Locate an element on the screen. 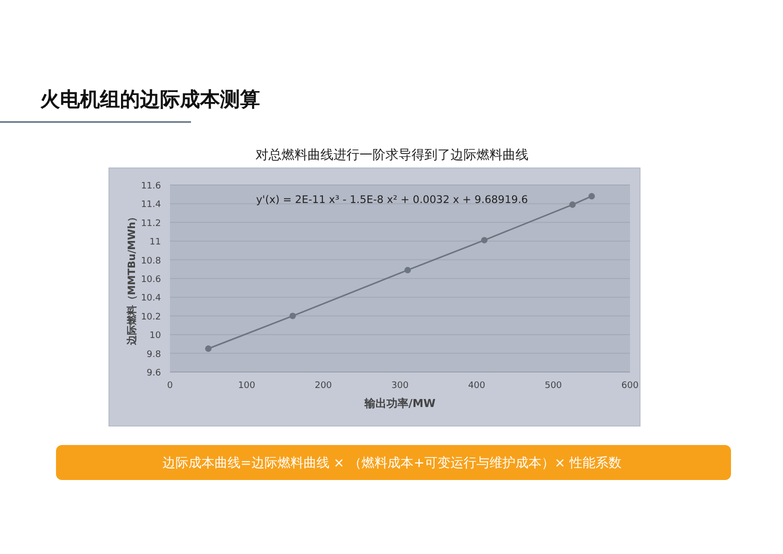 Image resolution: width=783 pixels, height=554 pixels. y-tick-label: 11.2 is located at coordinates (150, 223).